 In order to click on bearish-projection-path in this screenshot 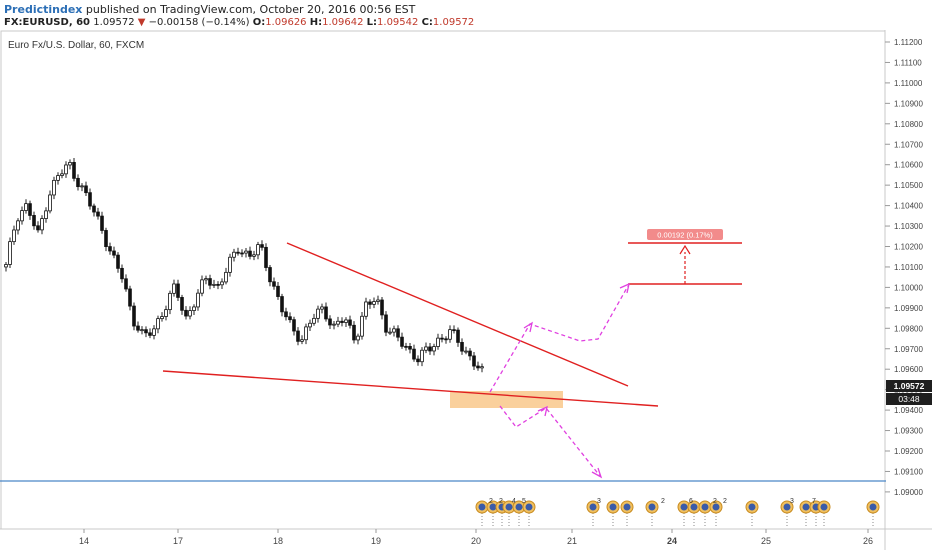, I will do `click(550, 441)`.